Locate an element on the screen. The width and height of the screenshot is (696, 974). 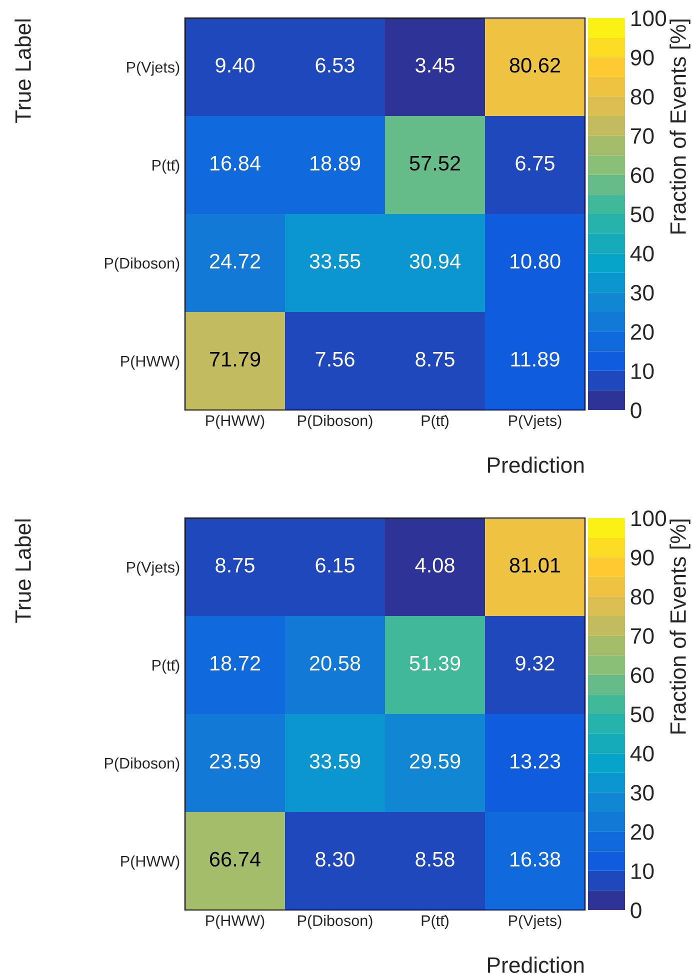
data-label: 24.72 is located at coordinates (235, 261).